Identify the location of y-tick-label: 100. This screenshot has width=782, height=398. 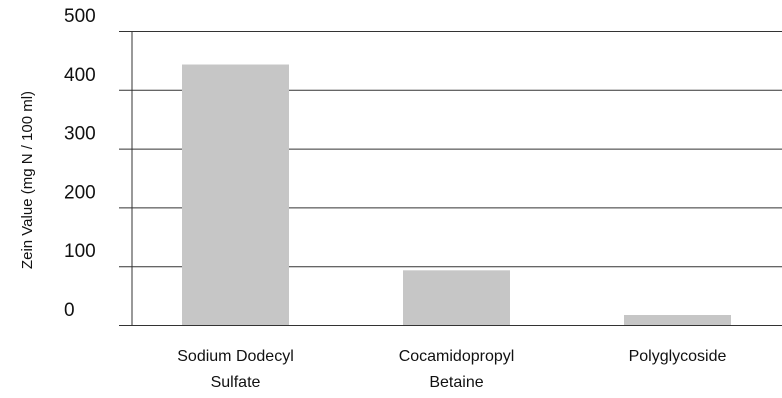
(80, 251).